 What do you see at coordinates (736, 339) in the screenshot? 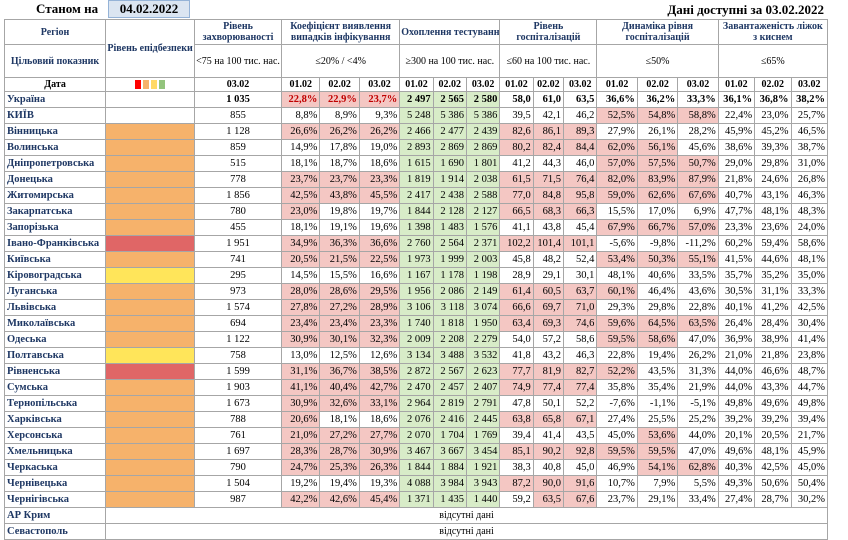
I see `beds-value: 36,9%` at bounding box center [736, 339].